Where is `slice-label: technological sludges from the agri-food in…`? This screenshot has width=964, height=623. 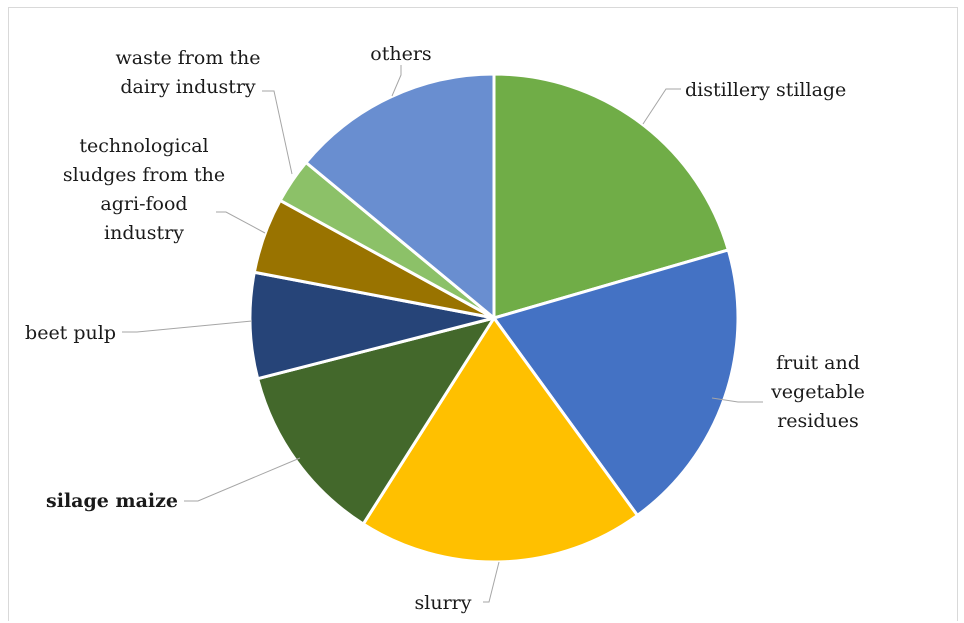
slice-label: technological sludges from the agri-food in… is located at coordinates (144, 189).